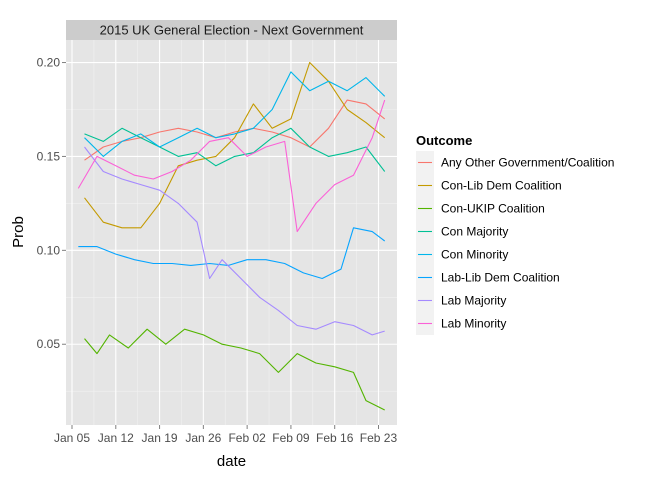 This screenshot has height=480, width=672. What do you see at coordinates (49, 250) in the screenshot?
I see `y-tick-label: 0.10` at bounding box center [49, 250].